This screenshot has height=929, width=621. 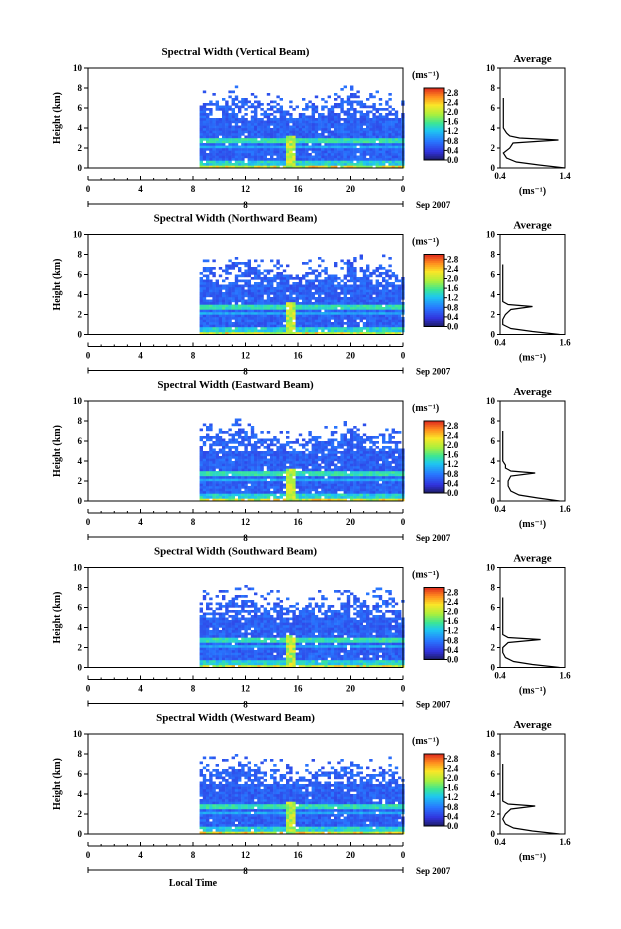 I want to click on colorbar-tick-label: 0.4, so click(x=453, y=483).